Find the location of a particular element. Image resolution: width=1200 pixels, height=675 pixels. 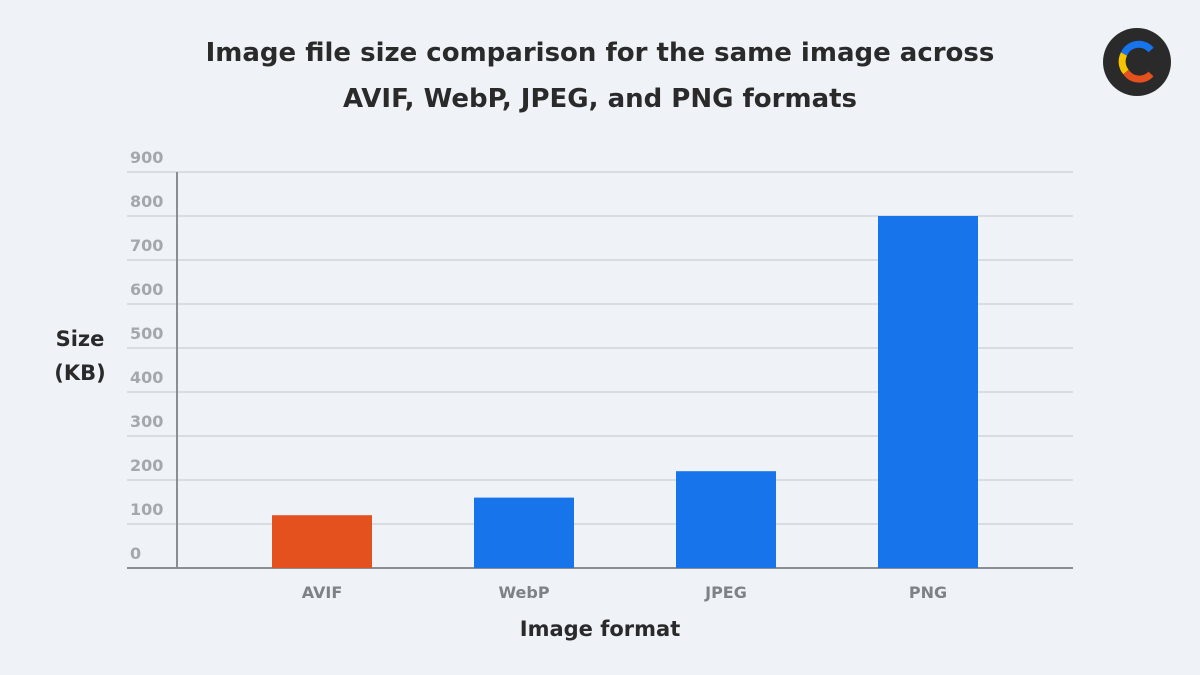

x-tick-label: AVIF is located at coordinates (322, 592).